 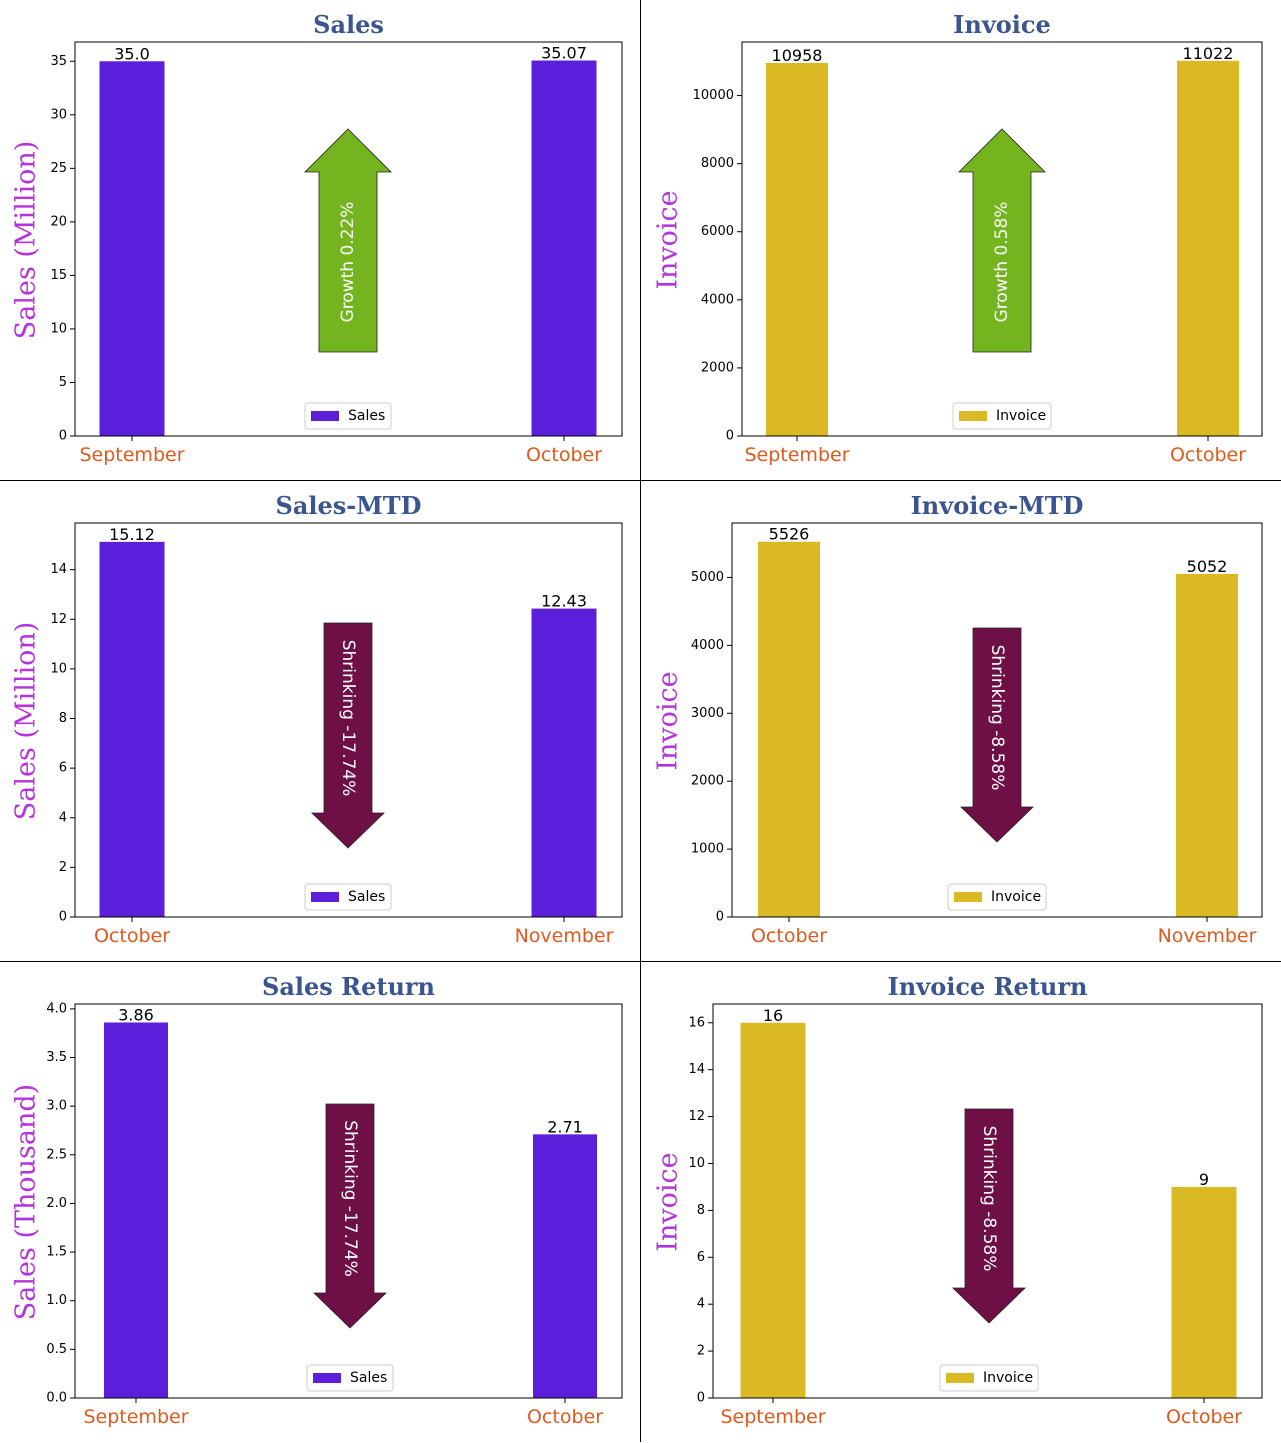 I want to click on y-tick-label: 2, so click(x=701, y=1351).